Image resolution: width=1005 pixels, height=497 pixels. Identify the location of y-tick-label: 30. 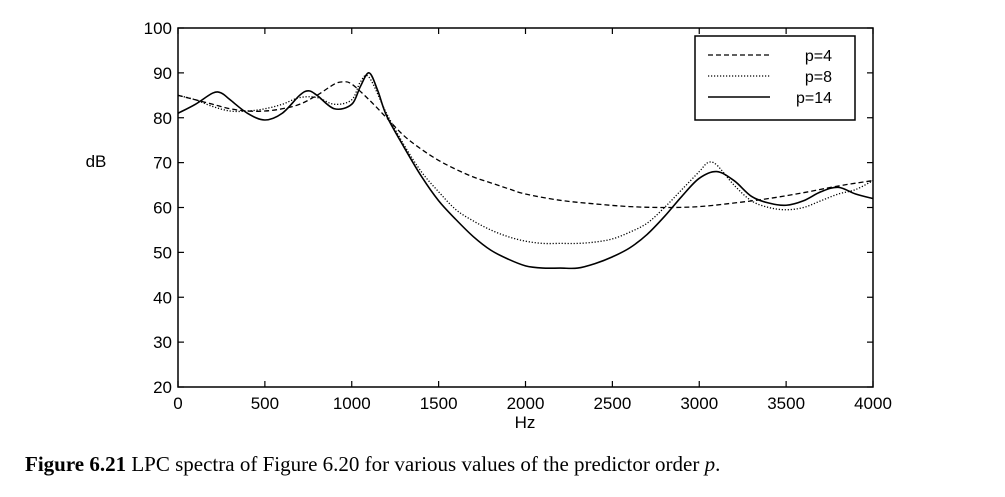
(162, 342).